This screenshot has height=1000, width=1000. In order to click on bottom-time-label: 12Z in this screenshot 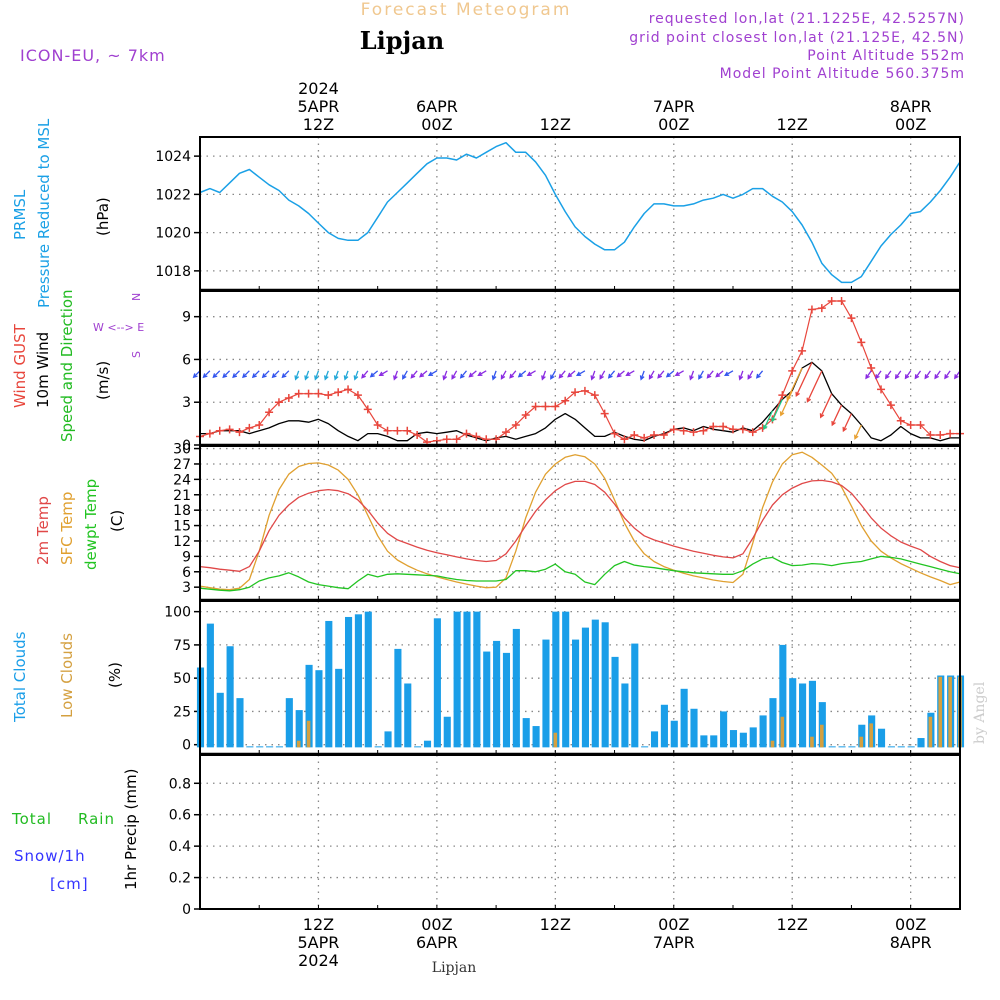, I will do `click(318, 924)`.